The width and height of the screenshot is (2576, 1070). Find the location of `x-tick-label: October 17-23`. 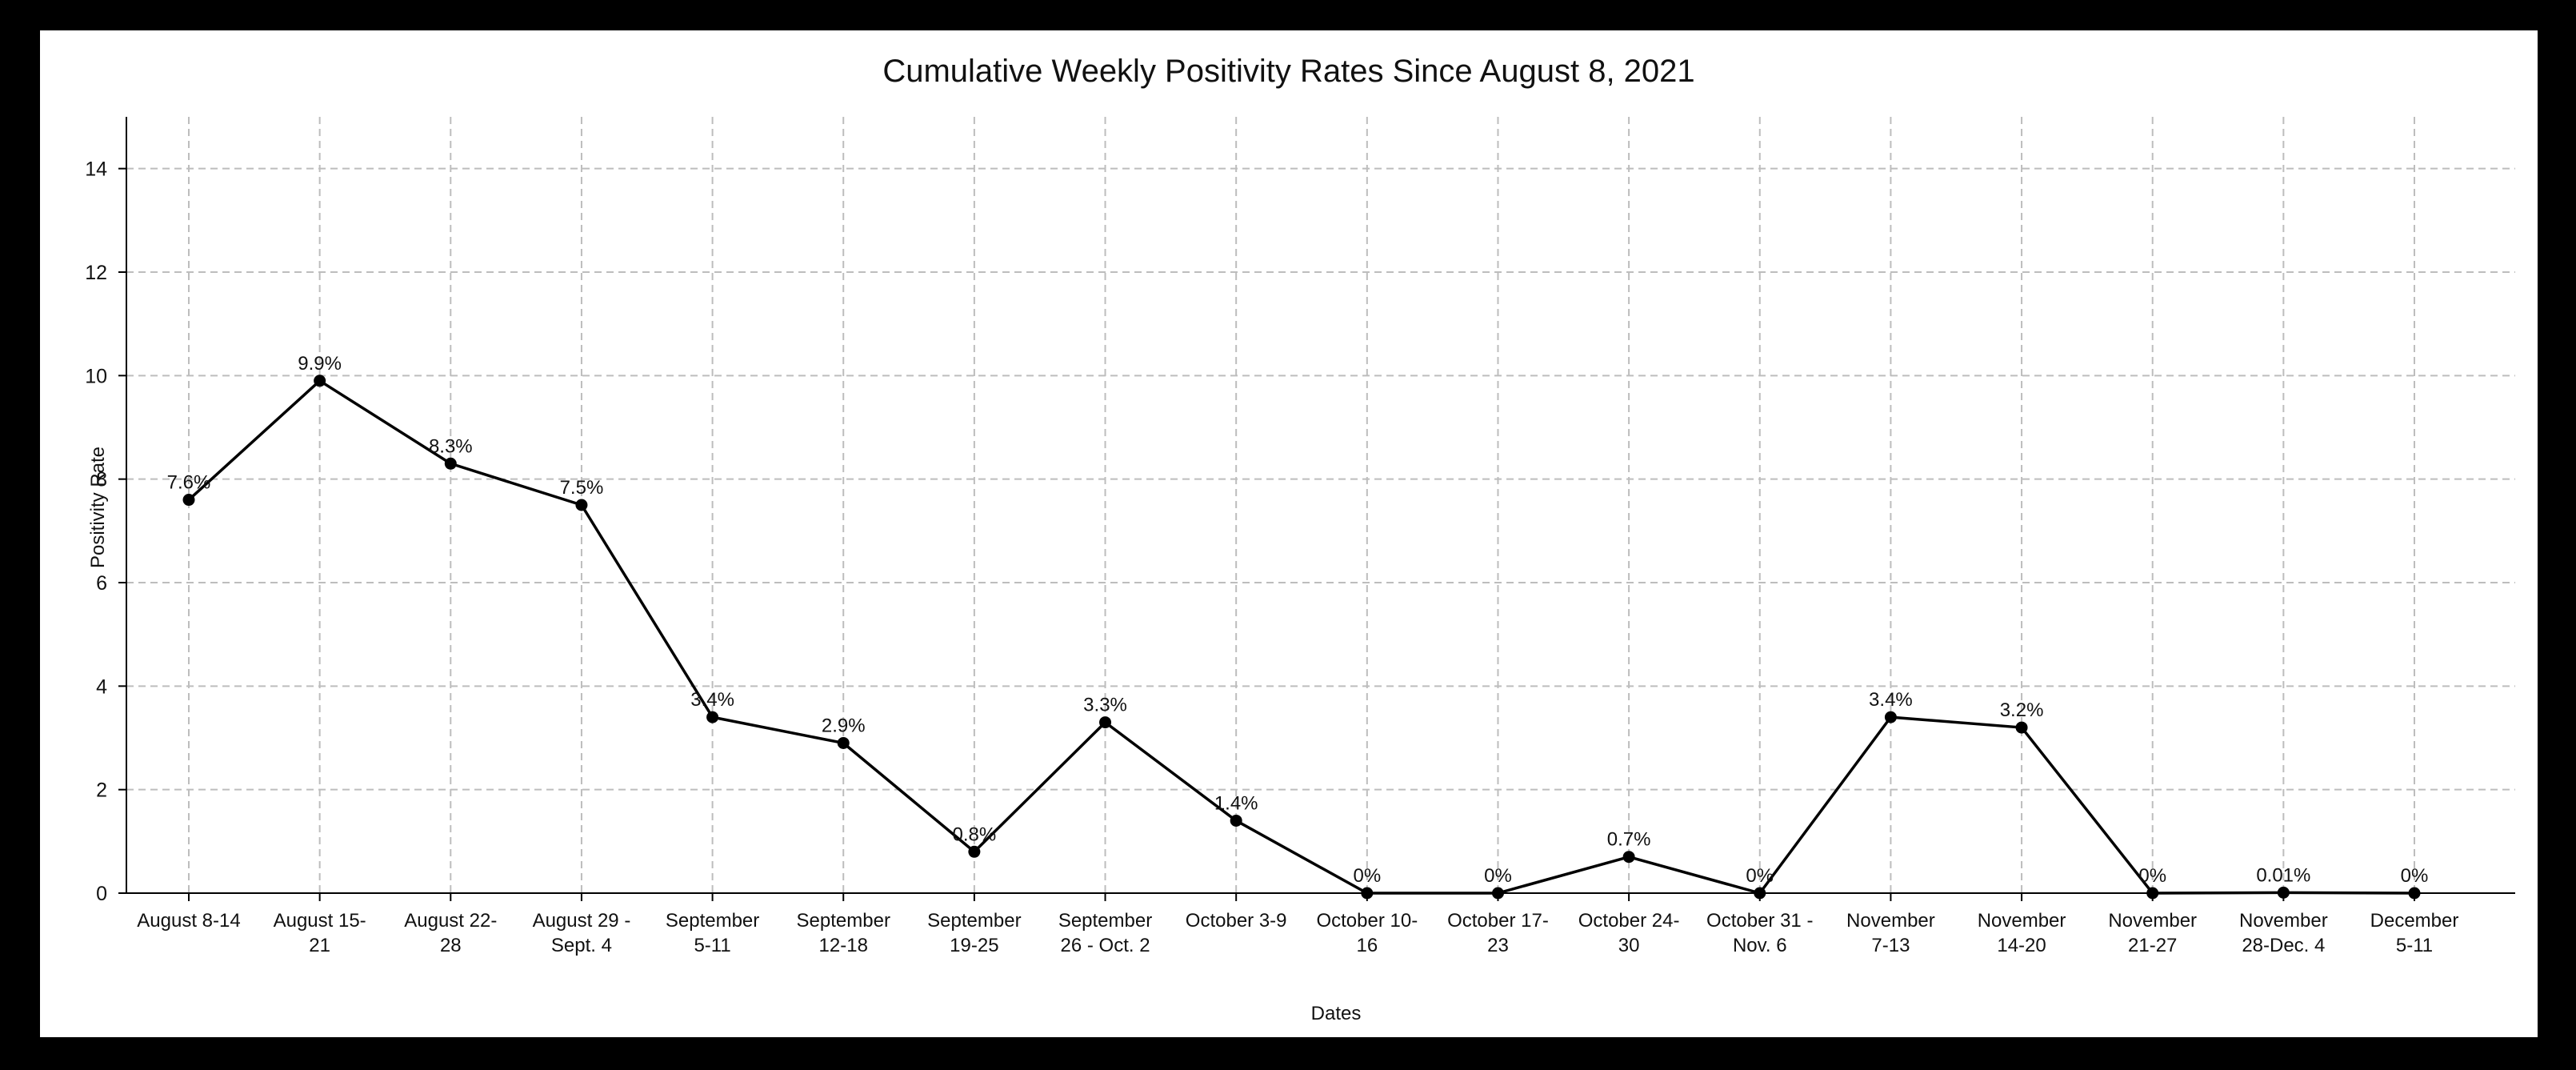

x-tick-label: October 17-23 is located at coordinates (1498, 933).